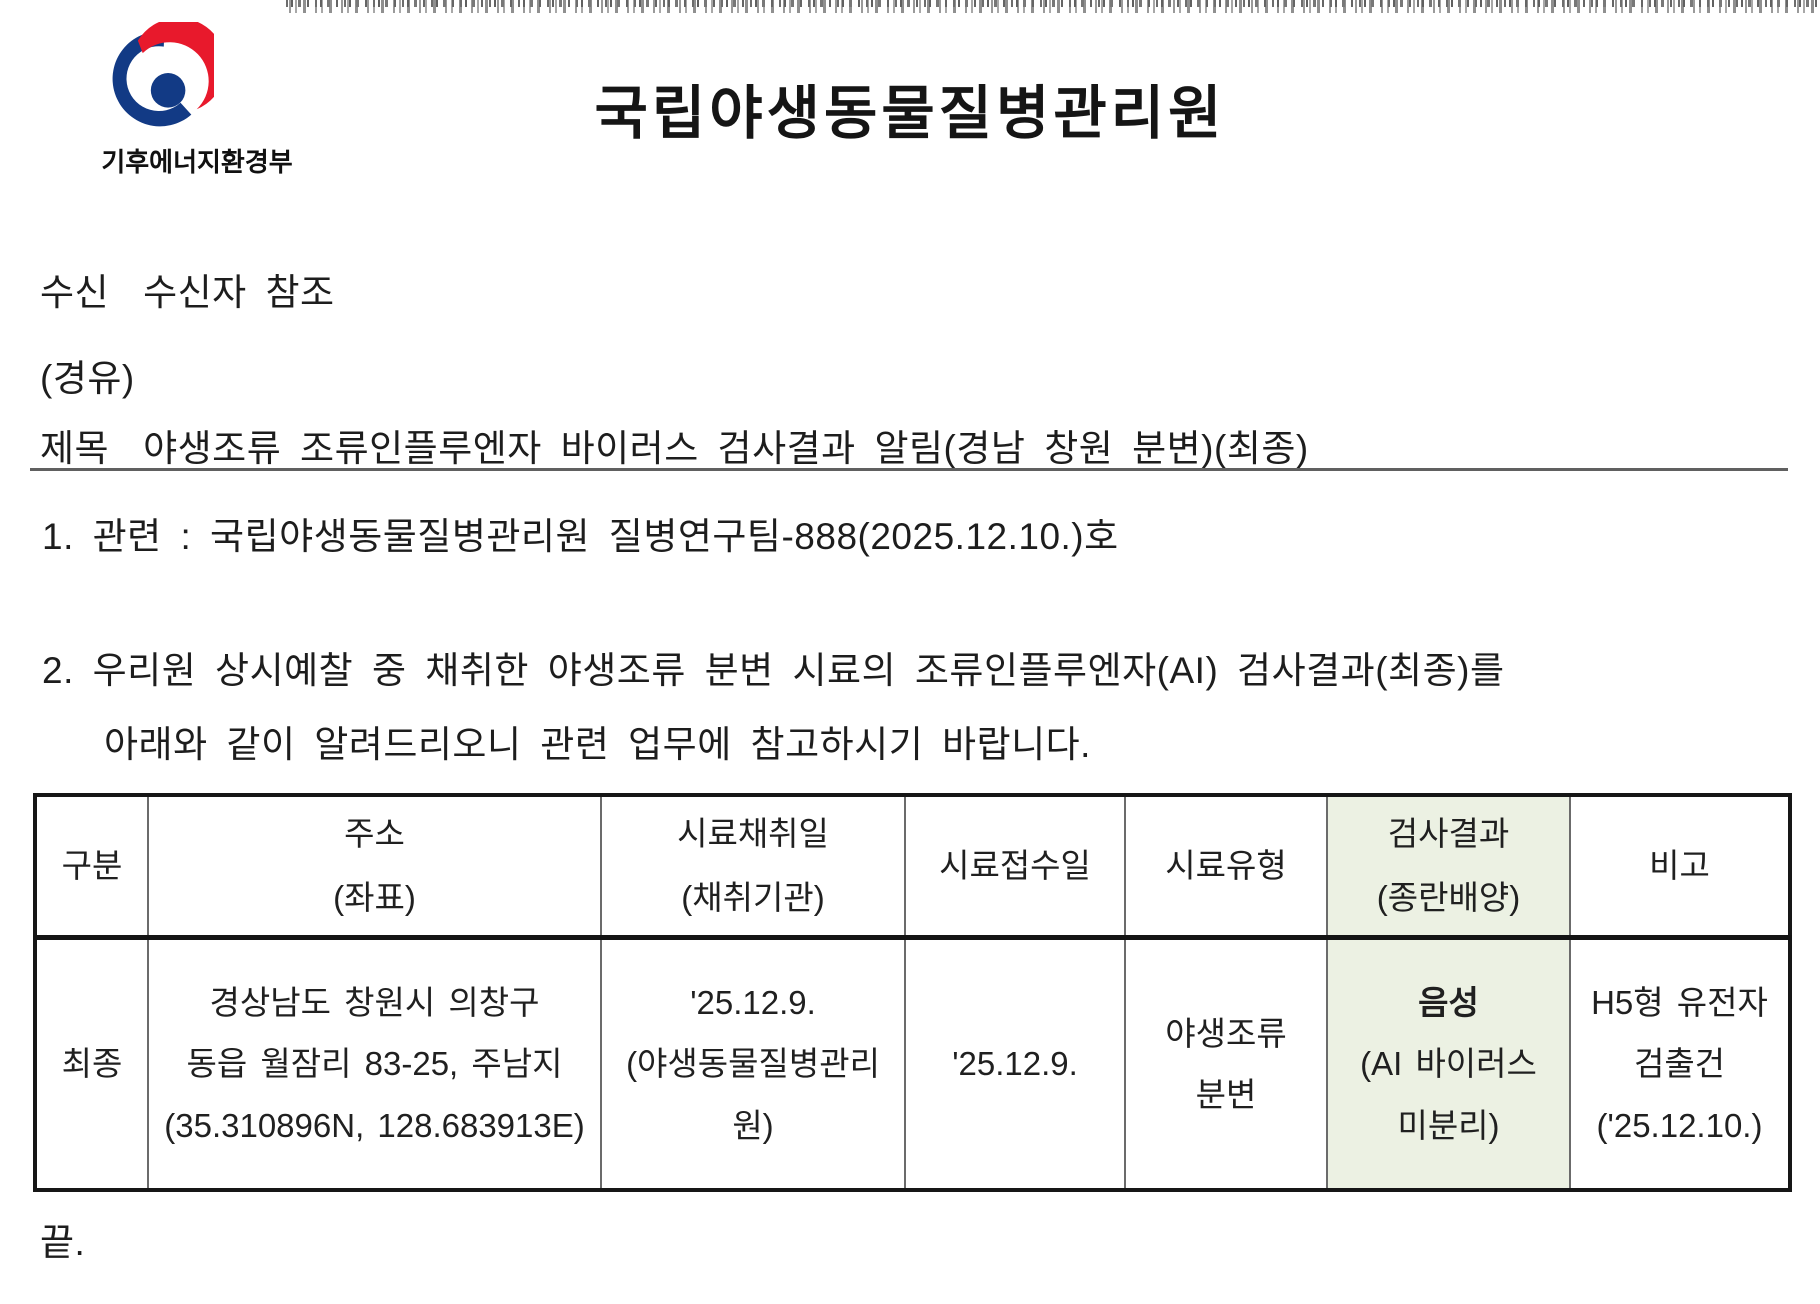  What do you see at coordinates (1226, 867) in the screenshot?
I see `header-sample-type: 시료유형` at bounding box center [1226, 867].